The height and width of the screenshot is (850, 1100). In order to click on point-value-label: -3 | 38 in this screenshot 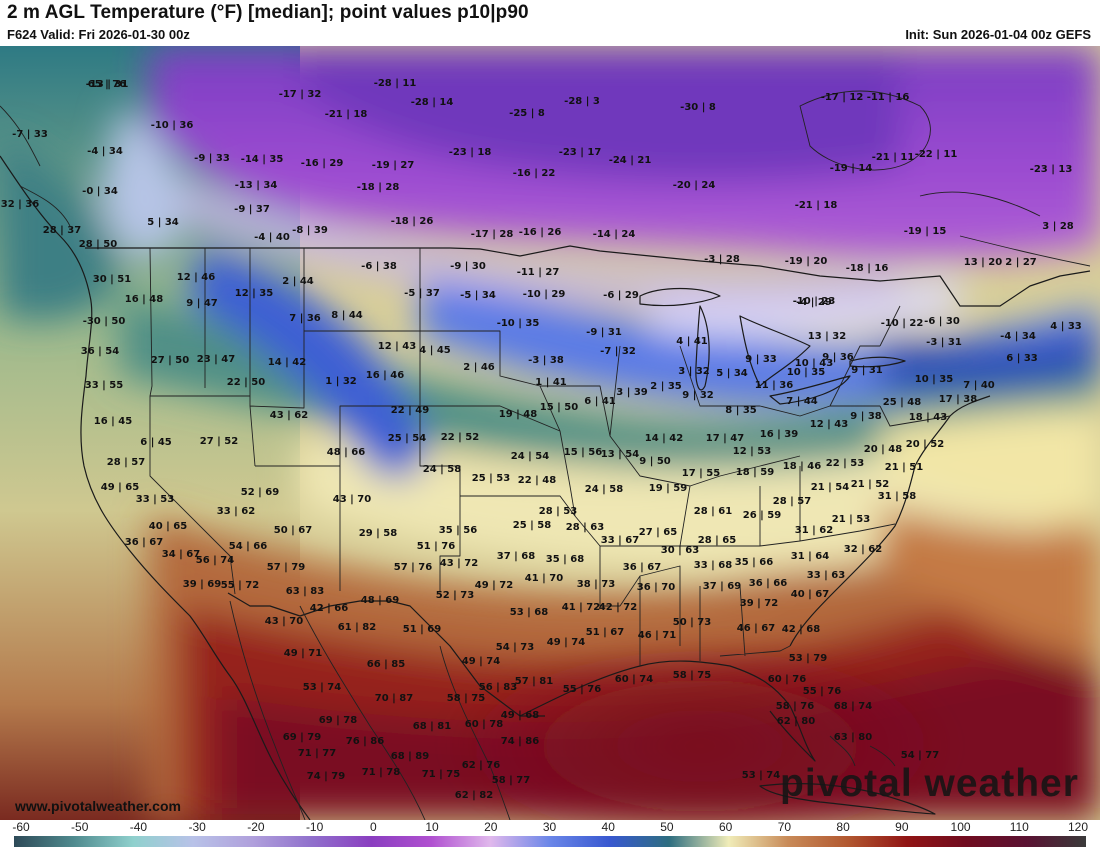, I will do `click(546, 360)`.